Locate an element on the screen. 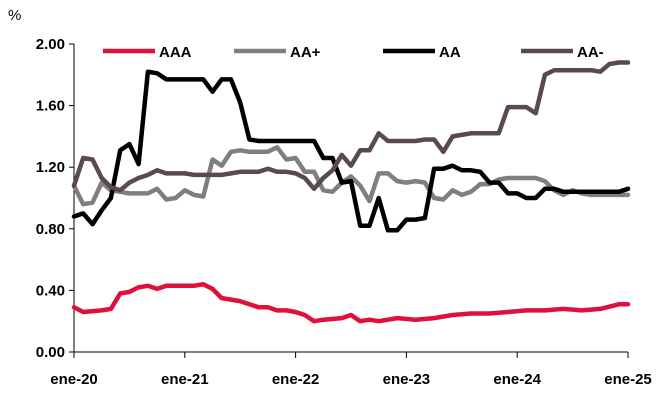 This screenshot has width=660, height=393. legend-label: AA- is located at coordinates (590, 52).